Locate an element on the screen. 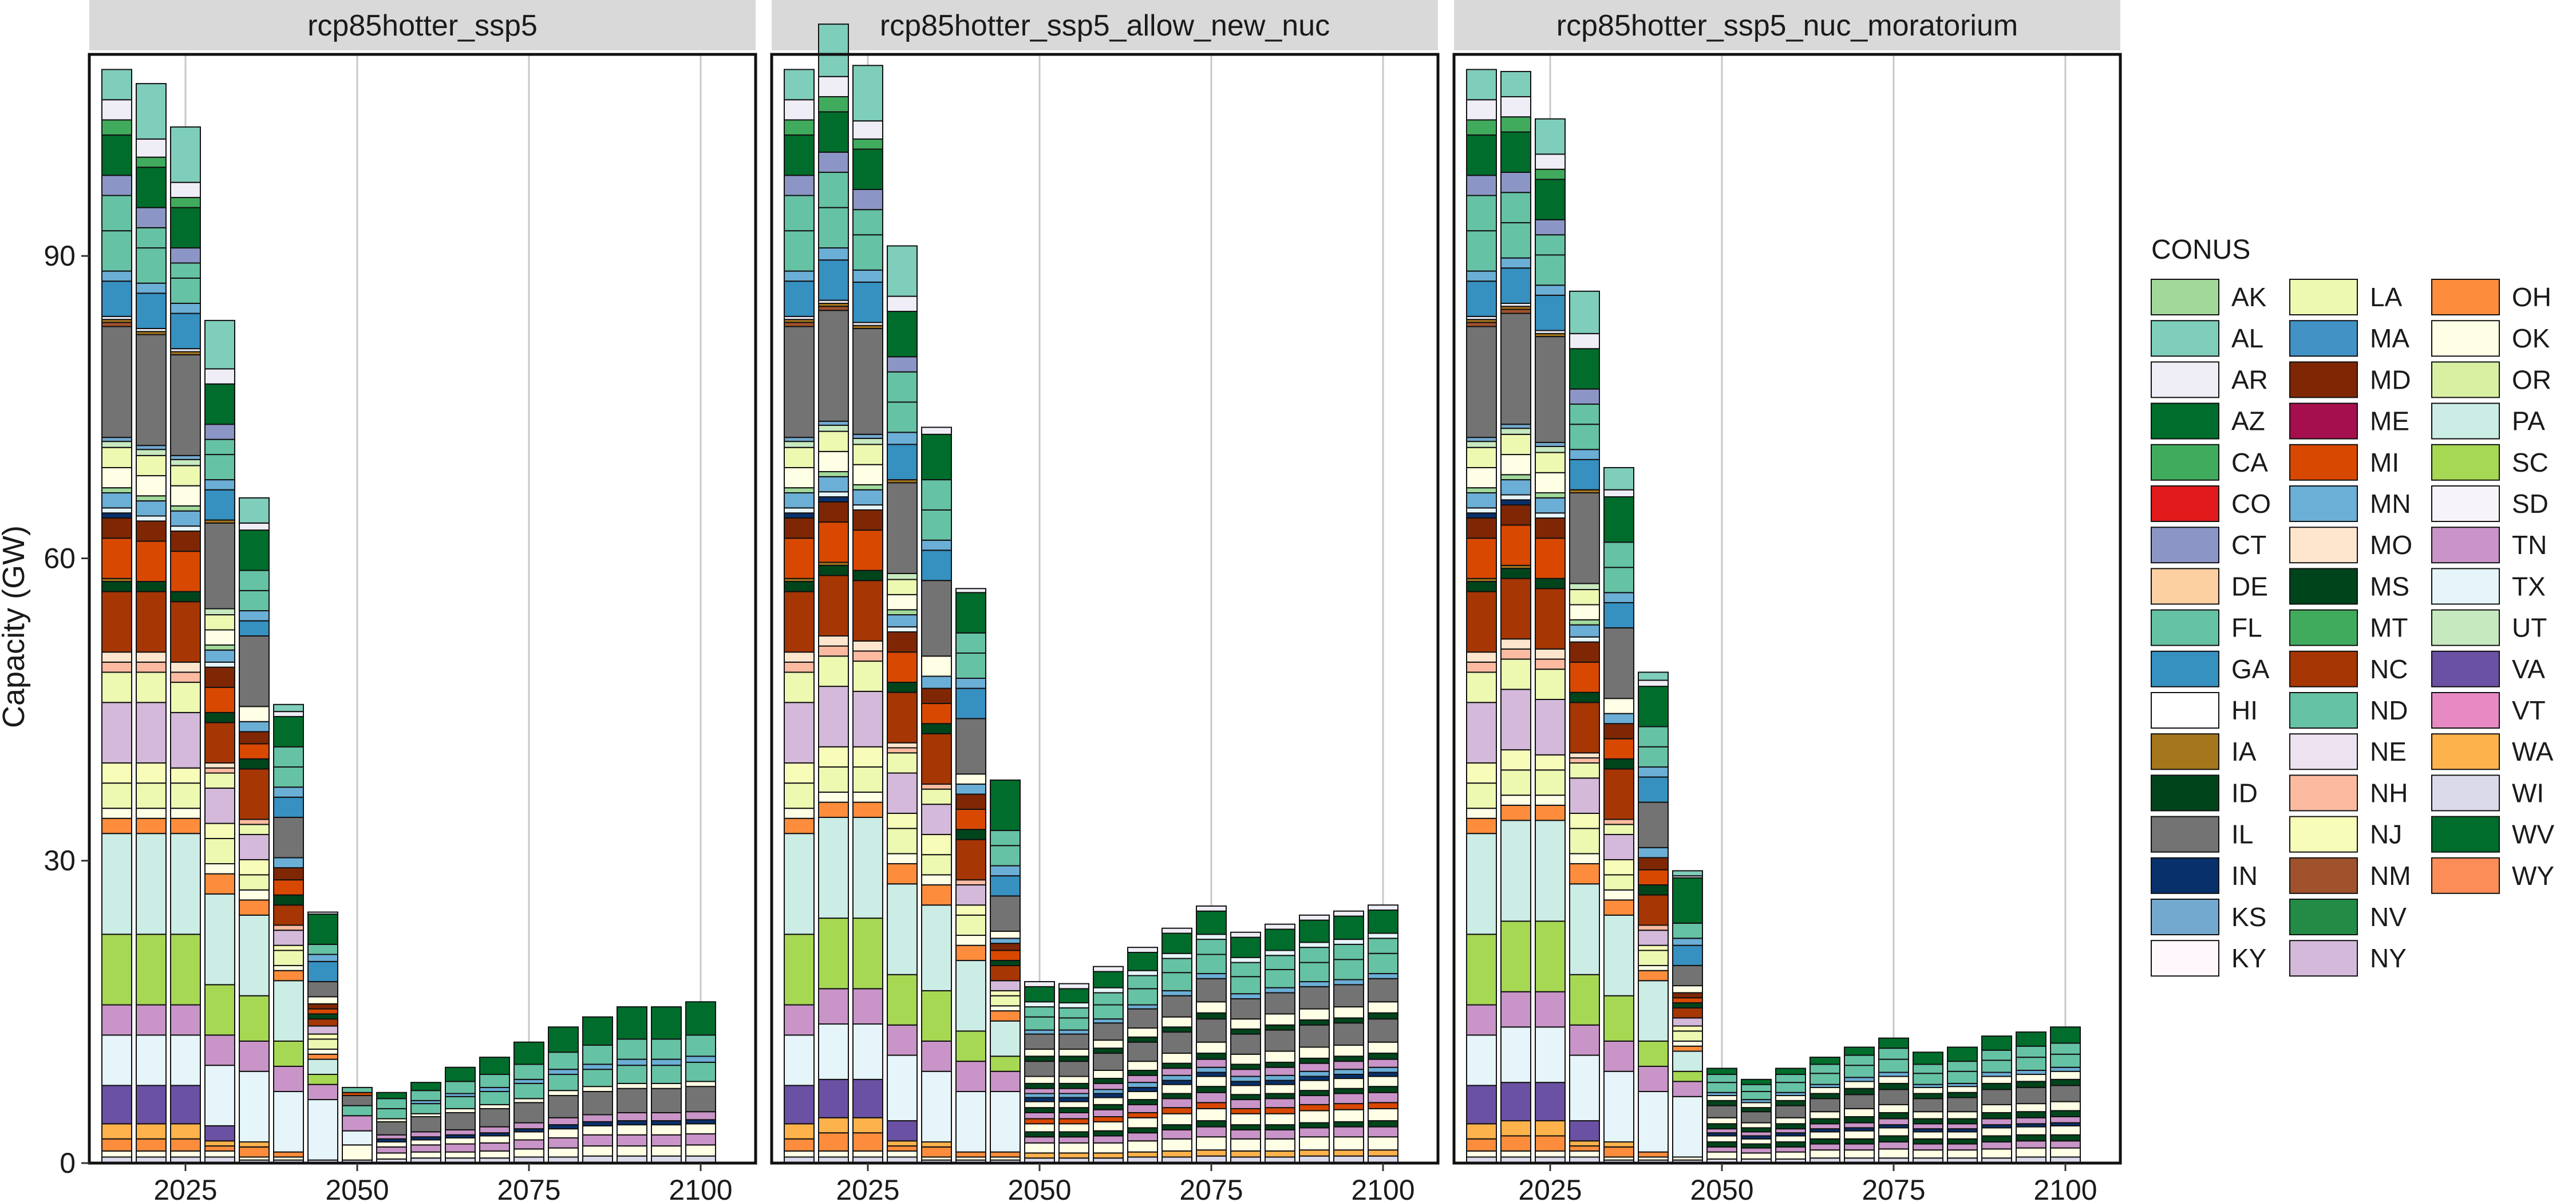  x-tick-label: 2050 is located at coordinates (1039, 1188).